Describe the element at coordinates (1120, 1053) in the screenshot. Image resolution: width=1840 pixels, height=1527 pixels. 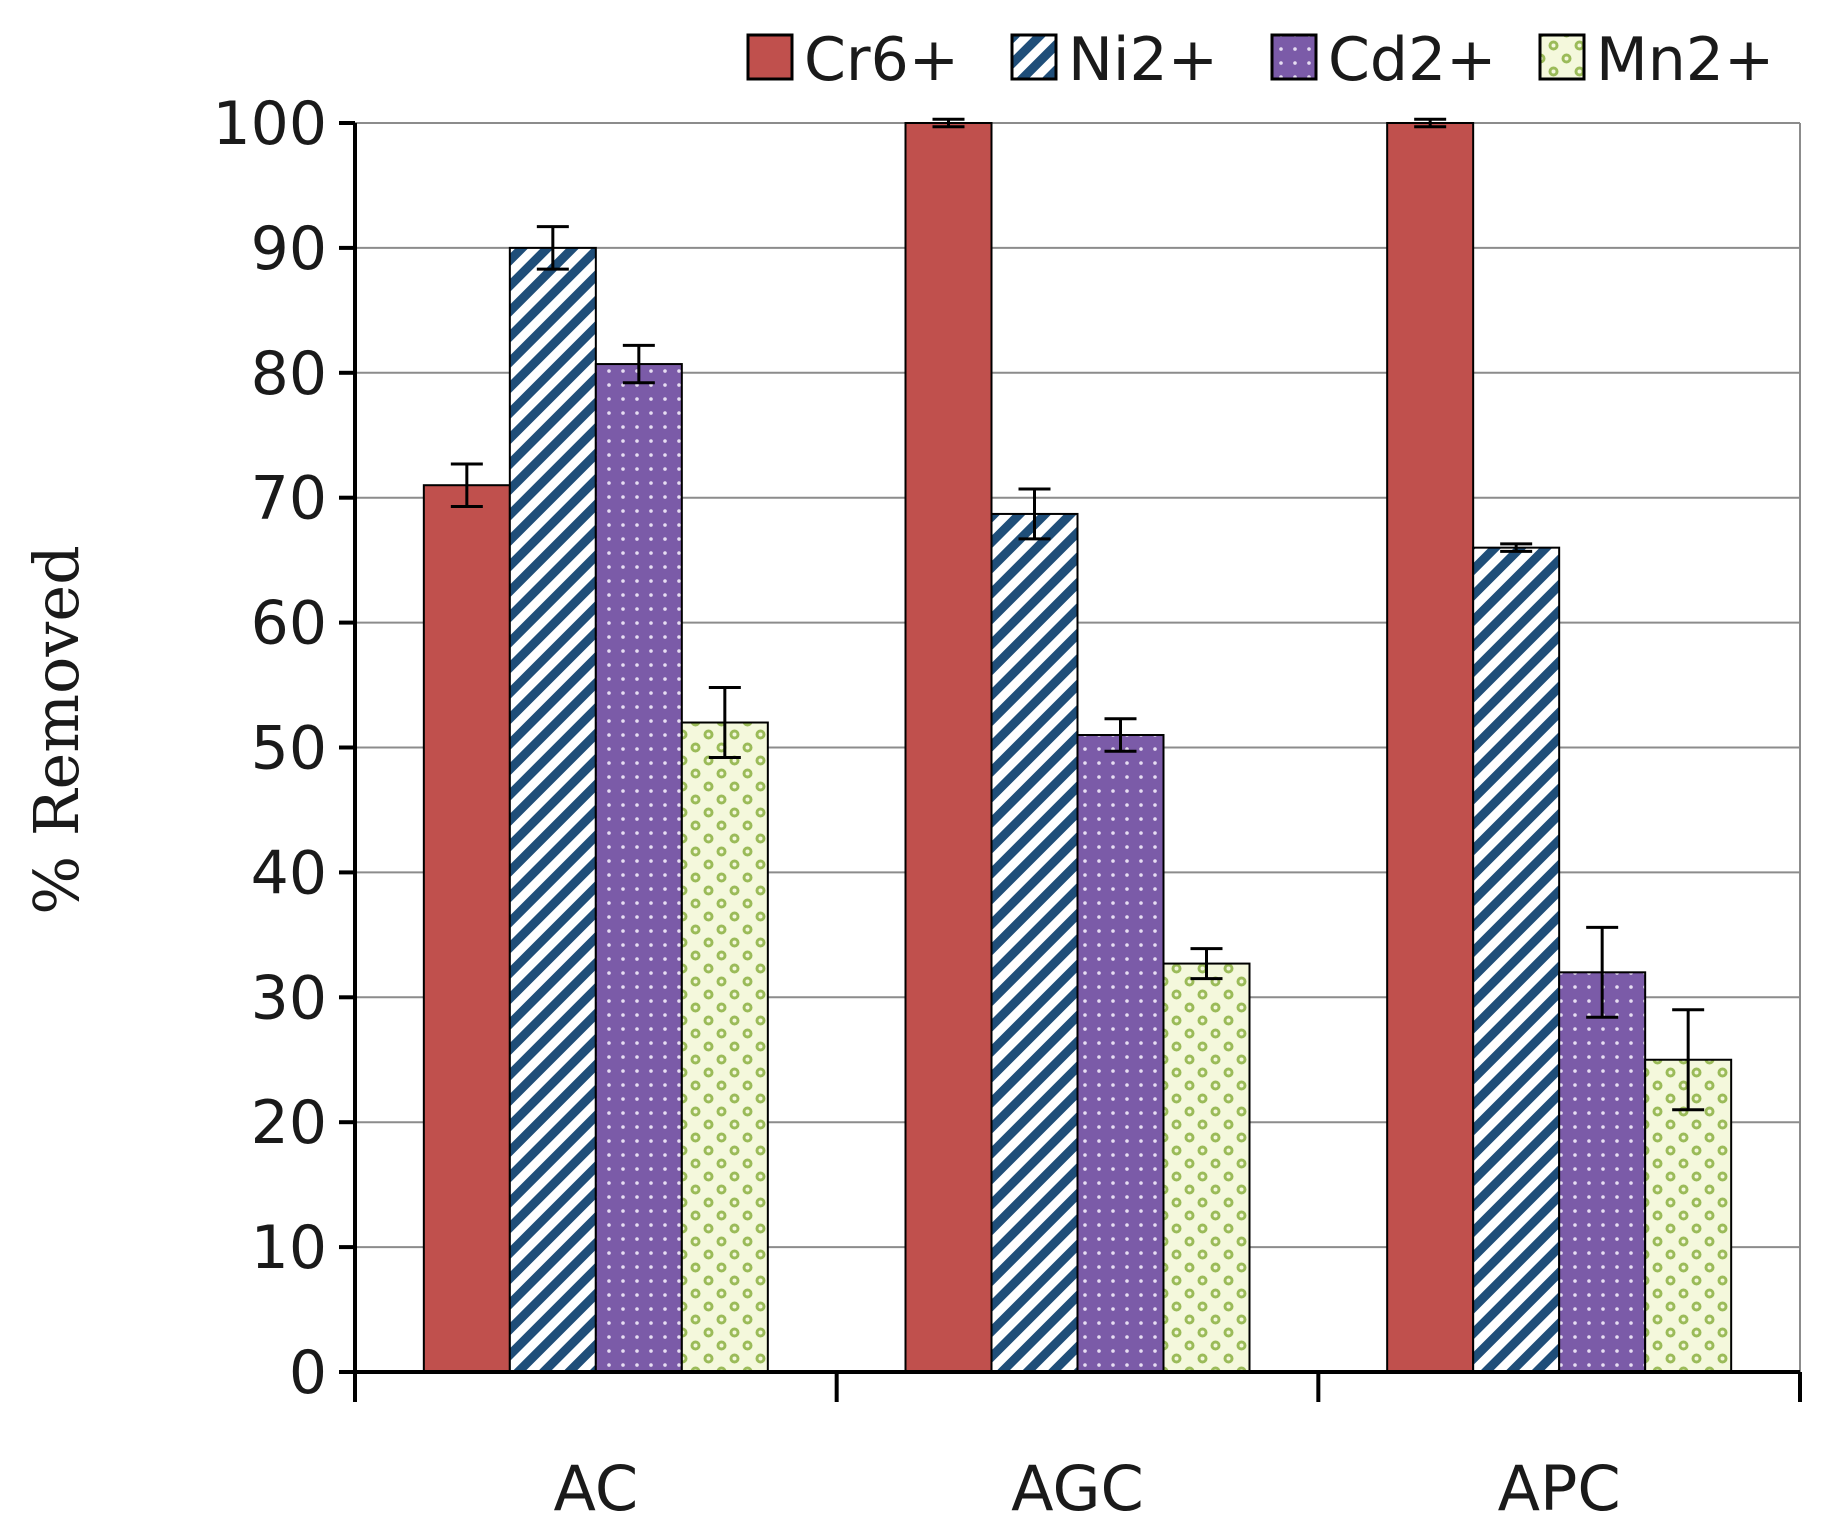
I see `bar-cd2-agc` at that location.